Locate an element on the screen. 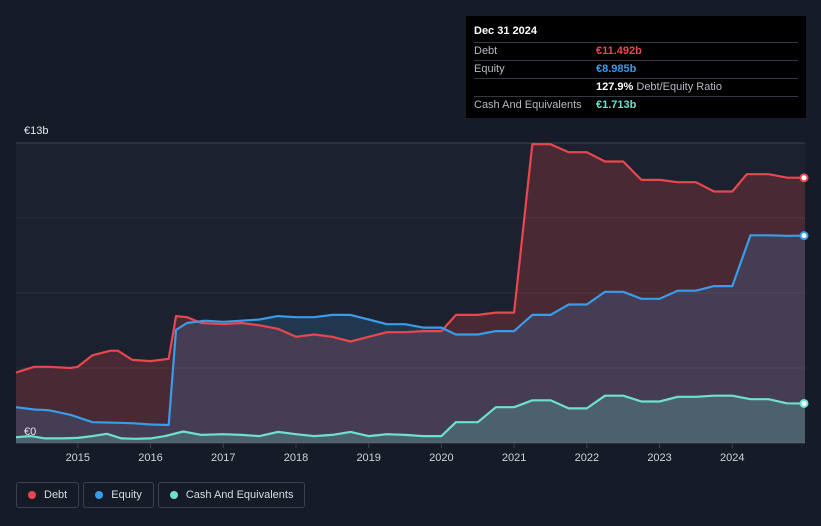  x-tick-label: 2015 is located at coordinates (78, 458).